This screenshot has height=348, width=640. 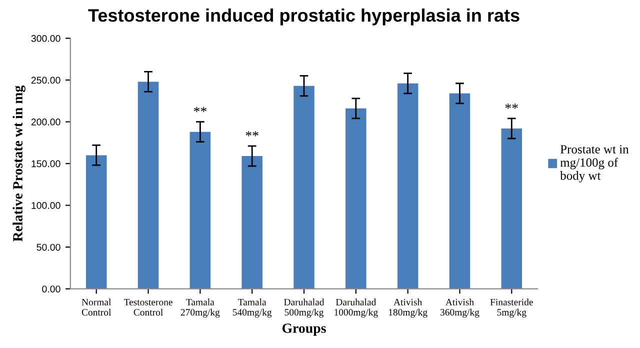 I want to click on x-tick-label: Testosterone Control, so click(x=148, y=307).